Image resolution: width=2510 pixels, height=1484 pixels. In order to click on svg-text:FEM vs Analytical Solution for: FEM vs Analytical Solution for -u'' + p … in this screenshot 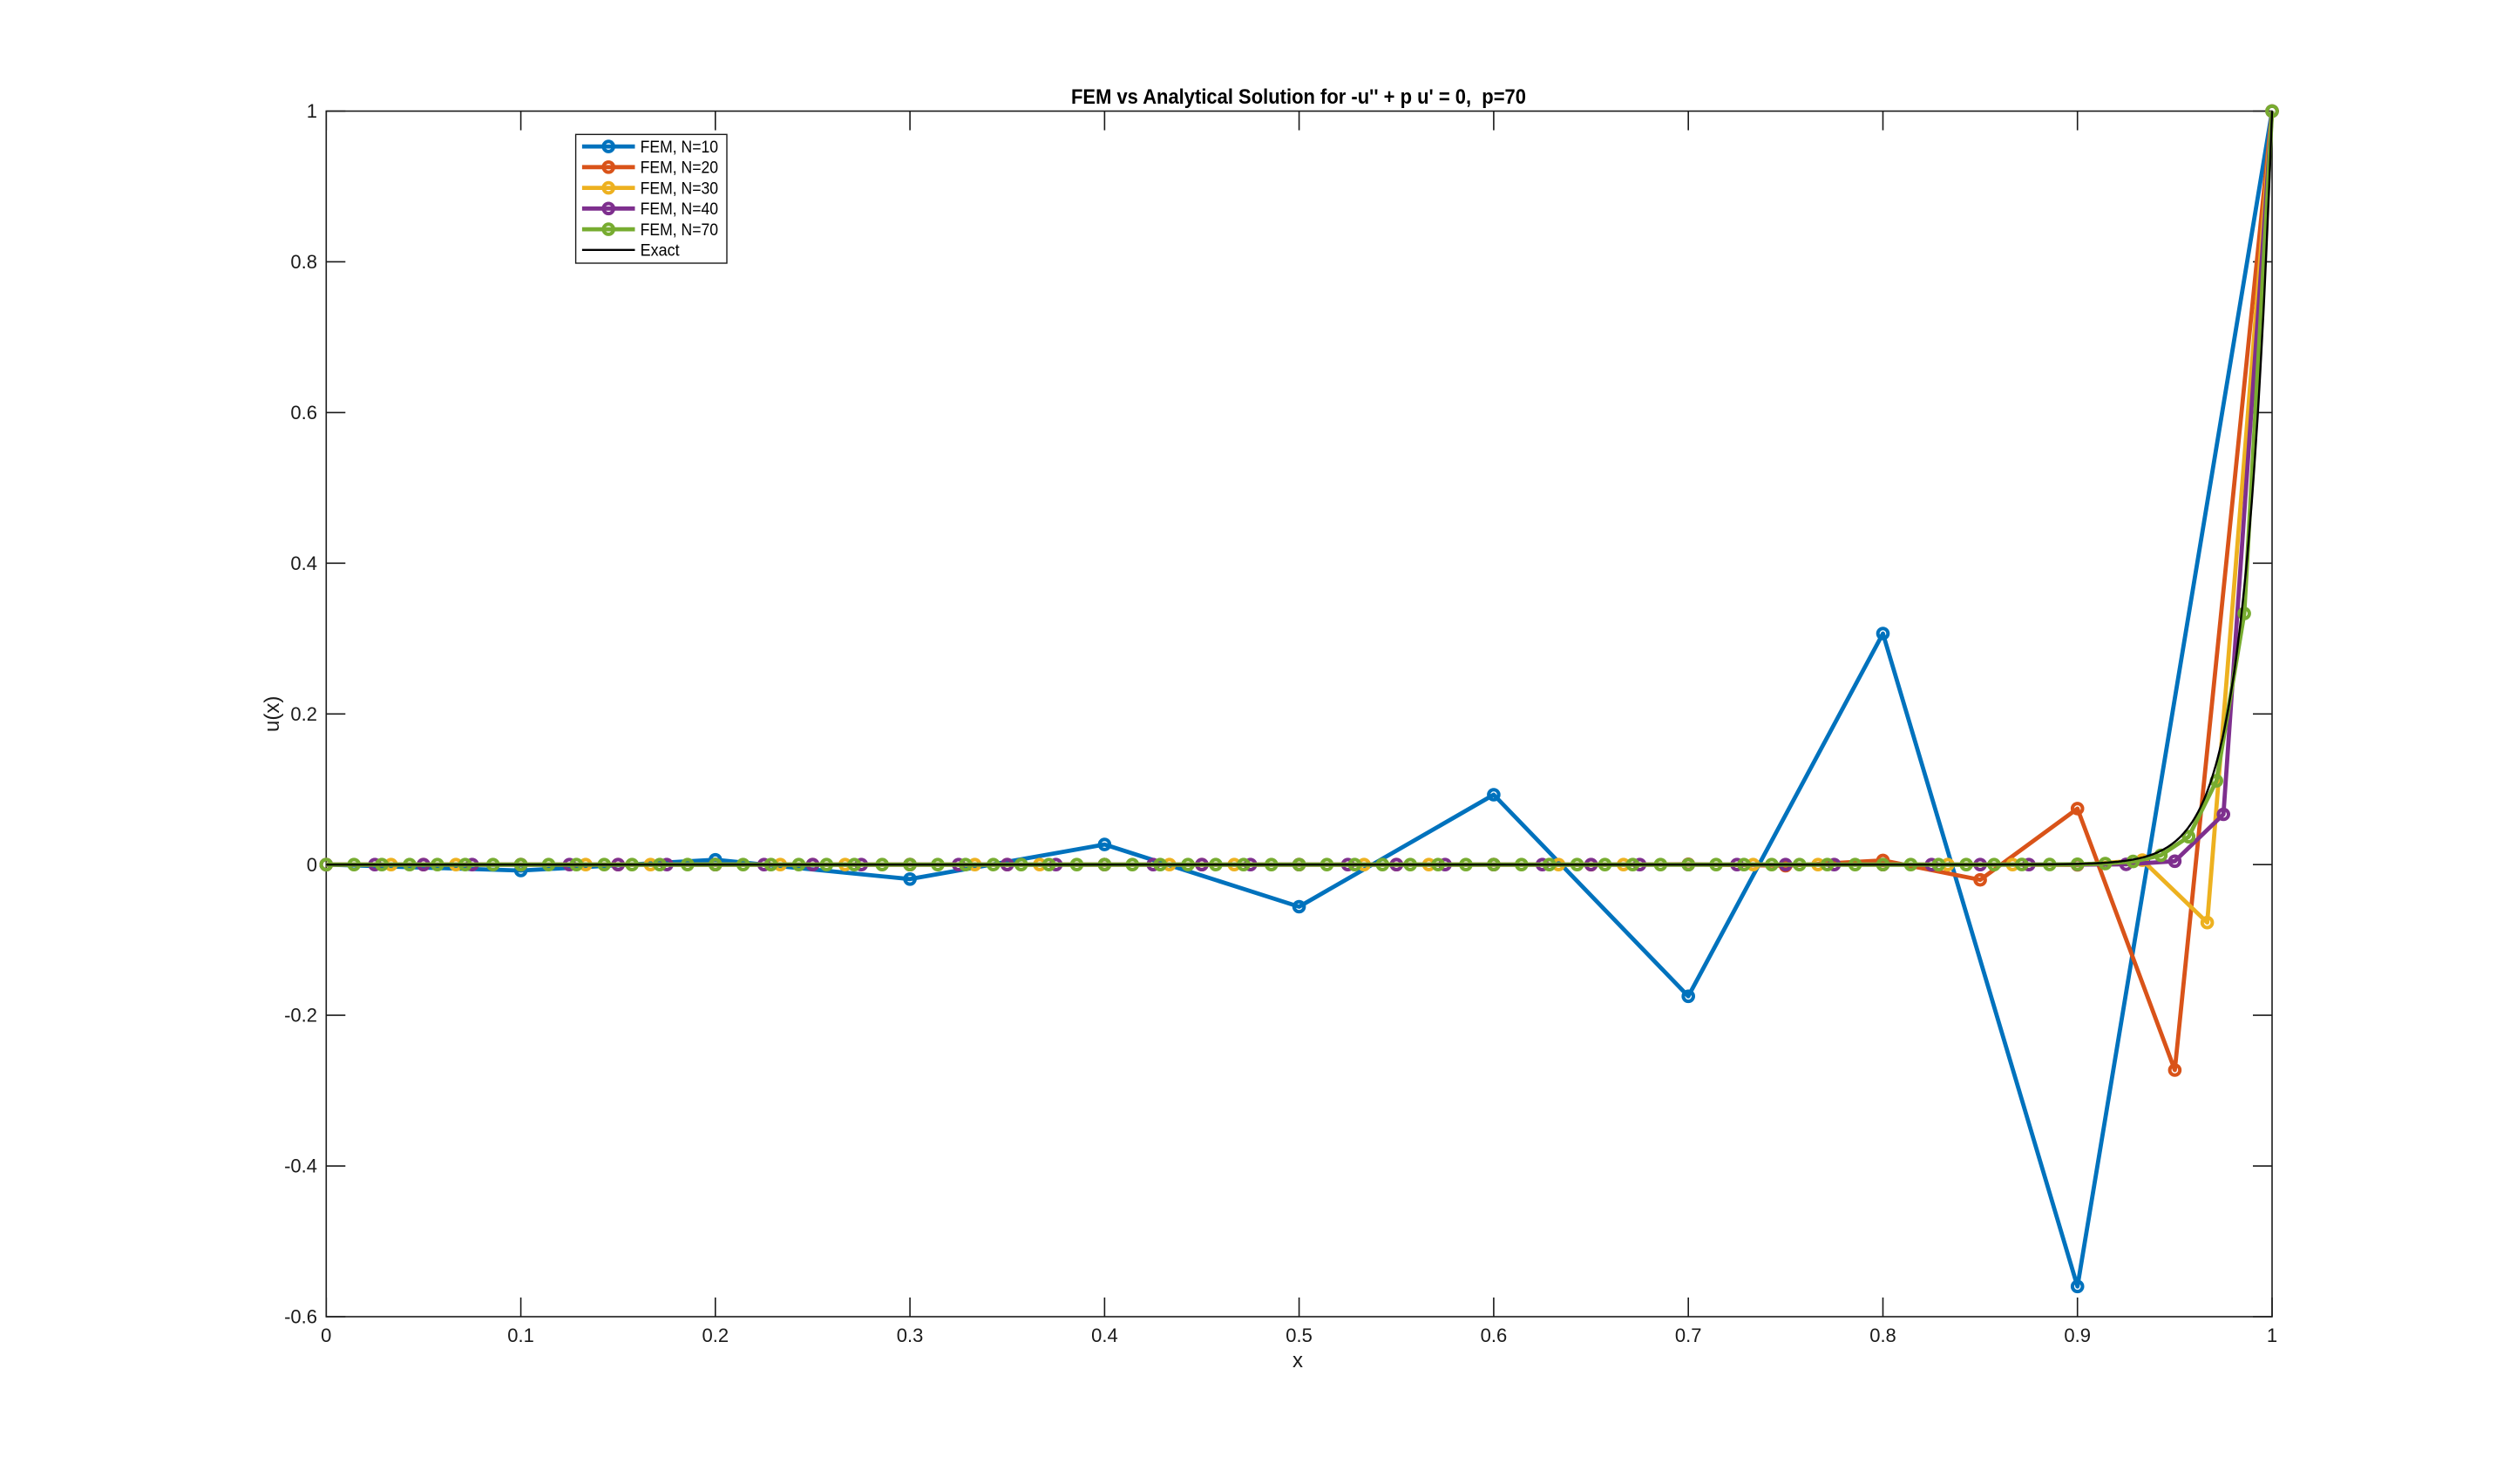, I will do `click(1299, 97)`.